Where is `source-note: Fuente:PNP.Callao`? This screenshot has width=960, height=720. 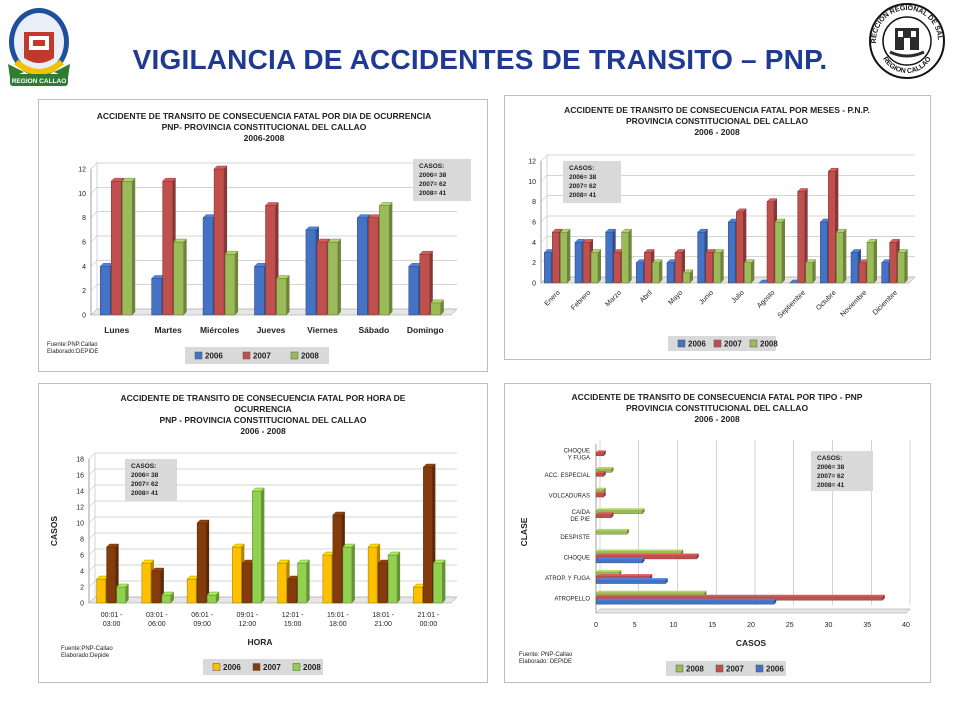
source-note: Fuente:PNP.Callao is located at coordinates (72, 345).